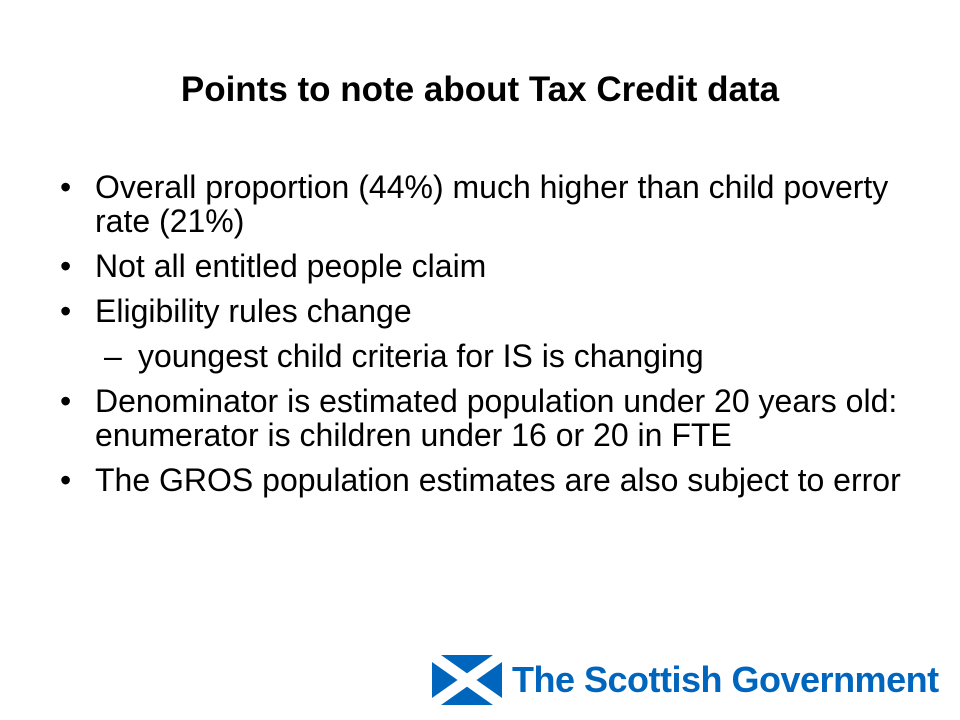 The height and width of the screenshot is (720, 960). I want to click on scottish-government-logo: The Scottish Government, so click(685, 680).